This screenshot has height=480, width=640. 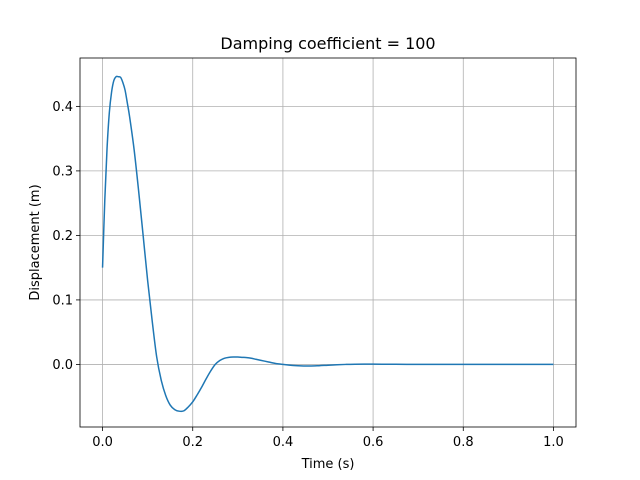 I want to click on x-tick-label: 0.0, so click(x=102, y=442).